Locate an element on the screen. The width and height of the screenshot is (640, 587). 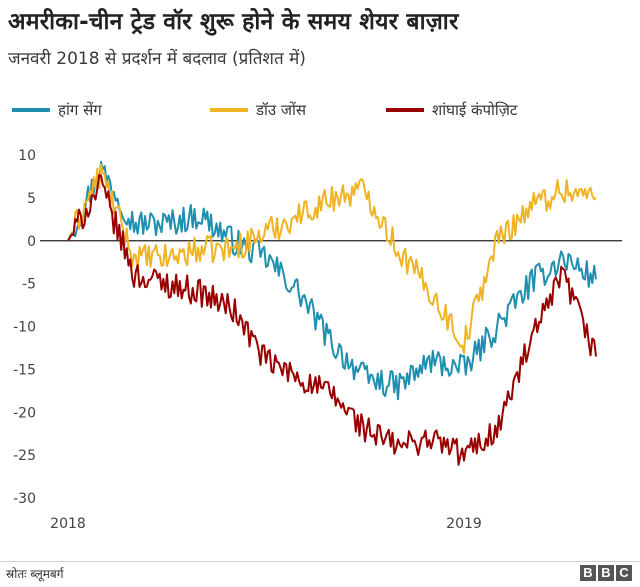
y-tick-label: -5 is located at coordinates (29, 285).